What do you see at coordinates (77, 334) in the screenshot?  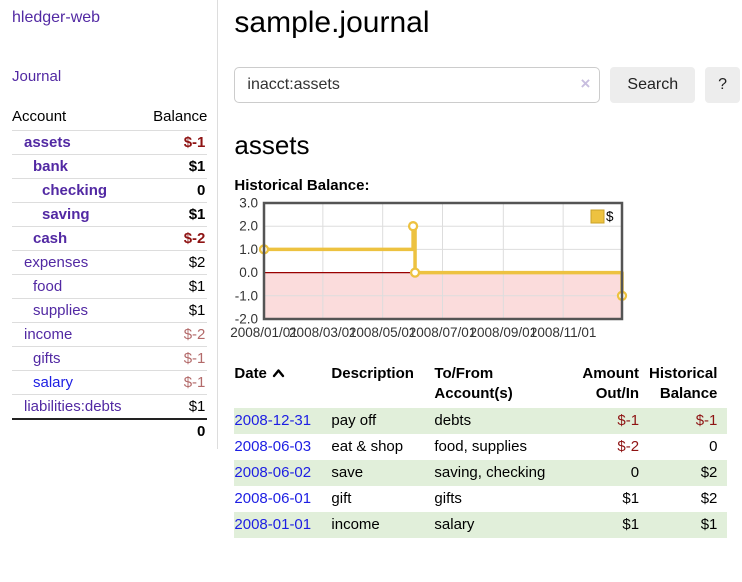 I see `account-name-cell: income` at bounding box center [77, 334].